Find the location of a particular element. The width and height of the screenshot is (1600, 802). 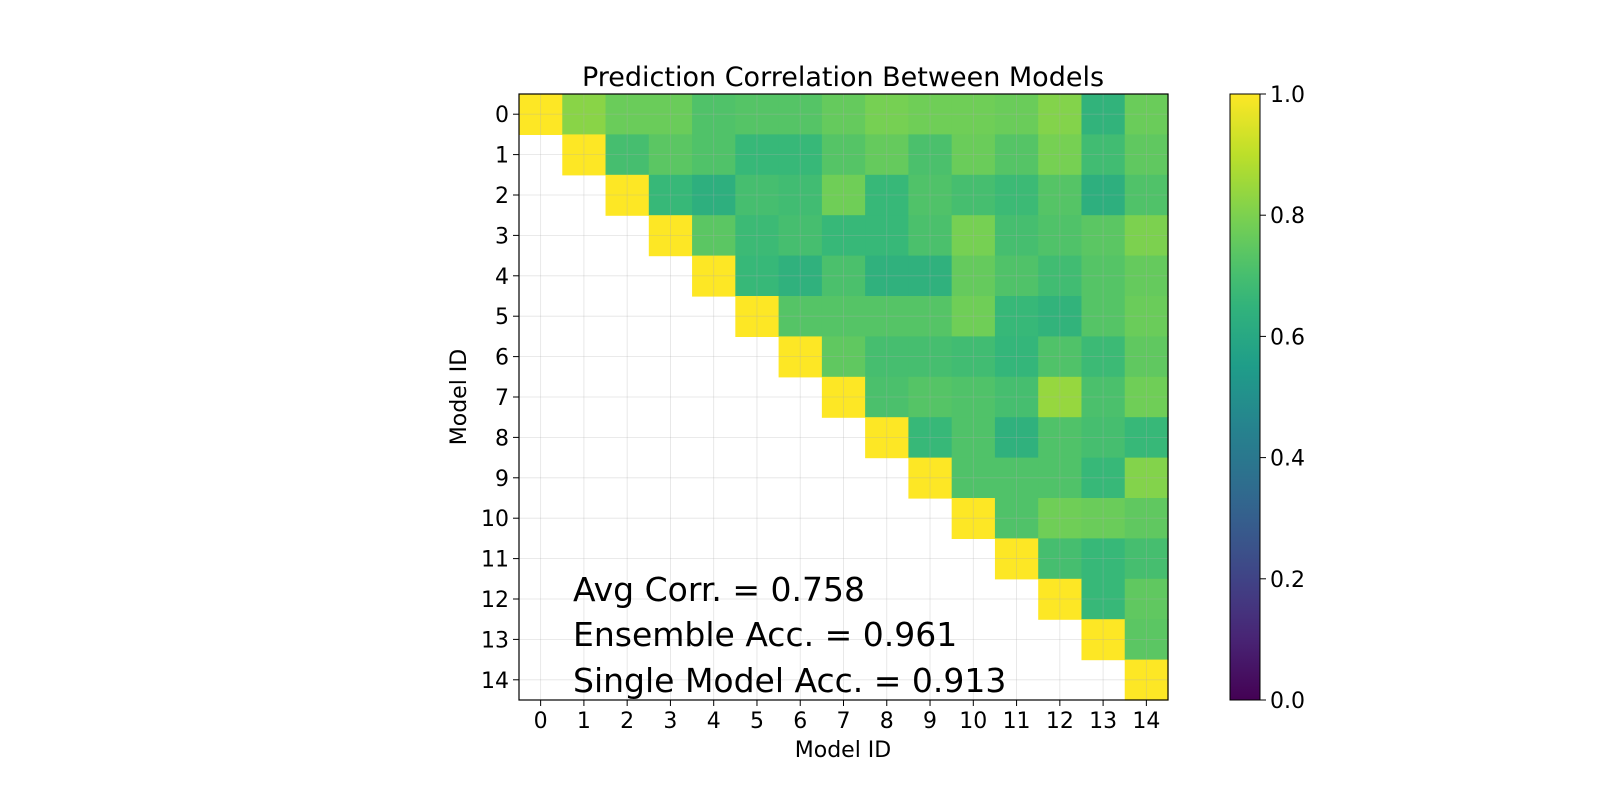

x-tick-label-10: 10 is located at coordinates (973, 721).